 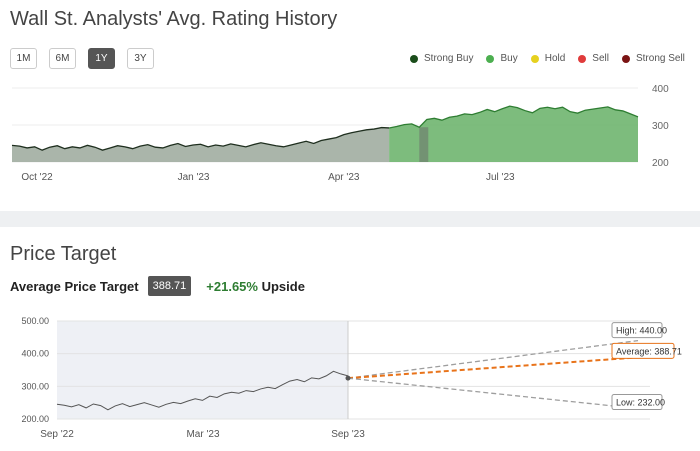 What do you see at coordinates (232, 286) in the screenshot?
I see `upside-percent: +21.65%` at bounding box center [232, 286].